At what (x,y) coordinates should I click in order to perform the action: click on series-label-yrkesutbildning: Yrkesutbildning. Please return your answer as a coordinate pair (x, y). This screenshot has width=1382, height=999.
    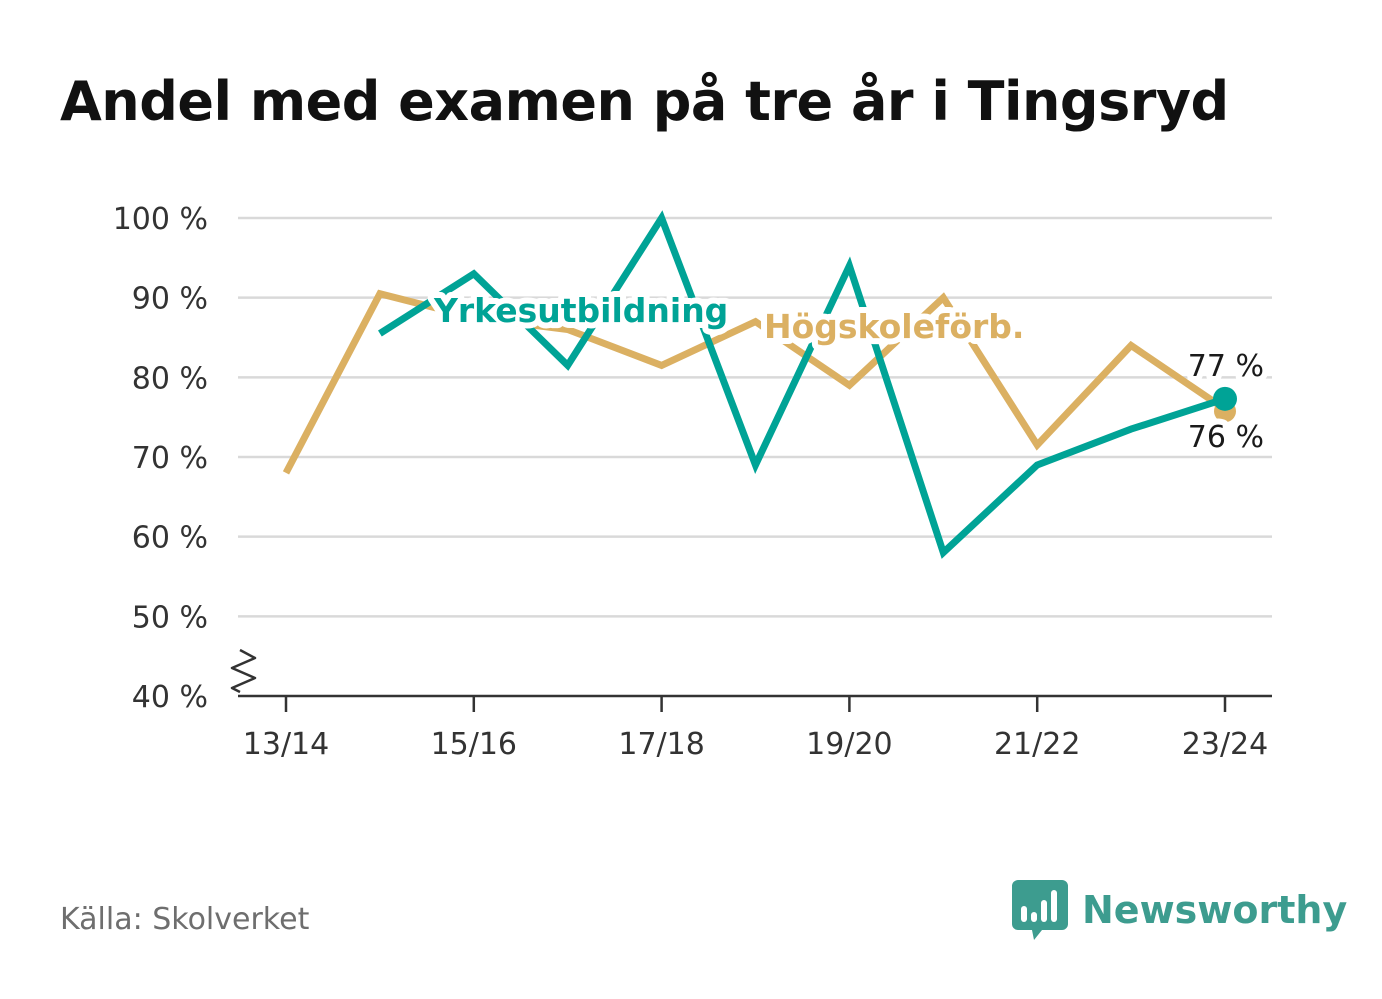
    Looking at the image, I should click on (580, 310).